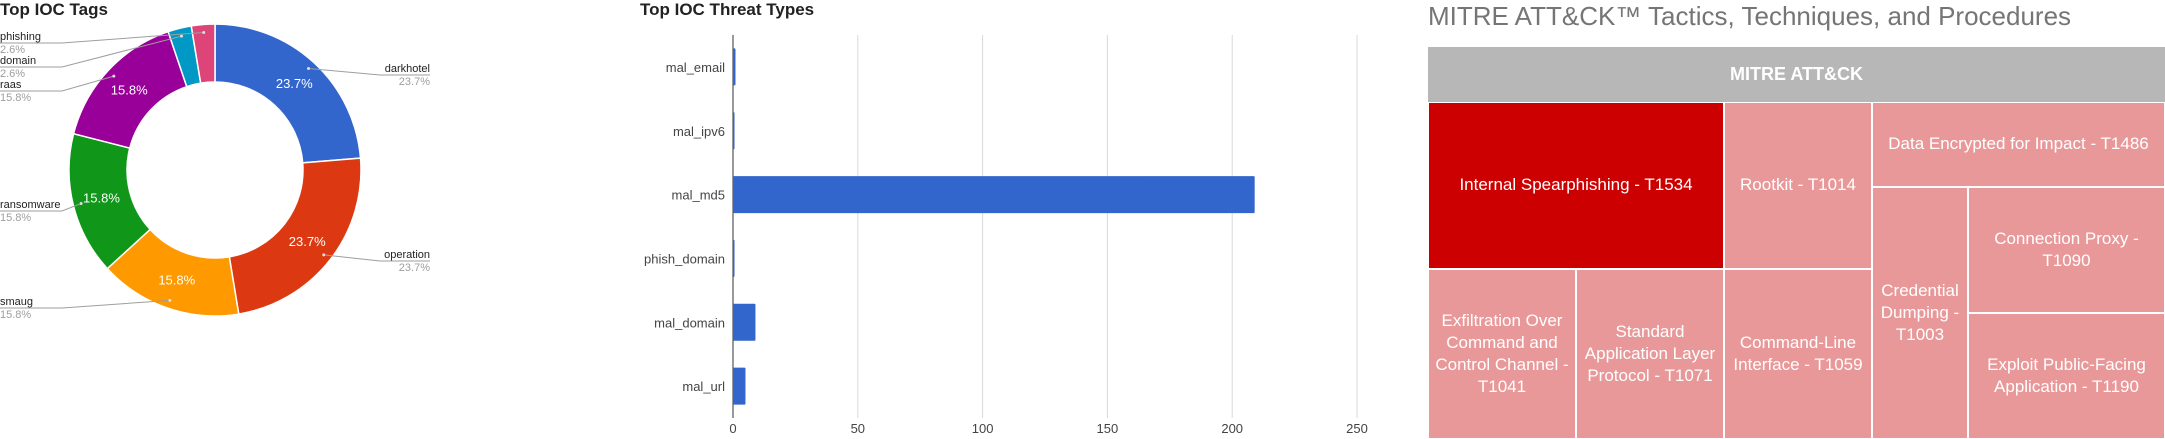 The height and width of the screenshot is (439, 2165). I want to click on category-label: mal_md5, so click(698, 195).